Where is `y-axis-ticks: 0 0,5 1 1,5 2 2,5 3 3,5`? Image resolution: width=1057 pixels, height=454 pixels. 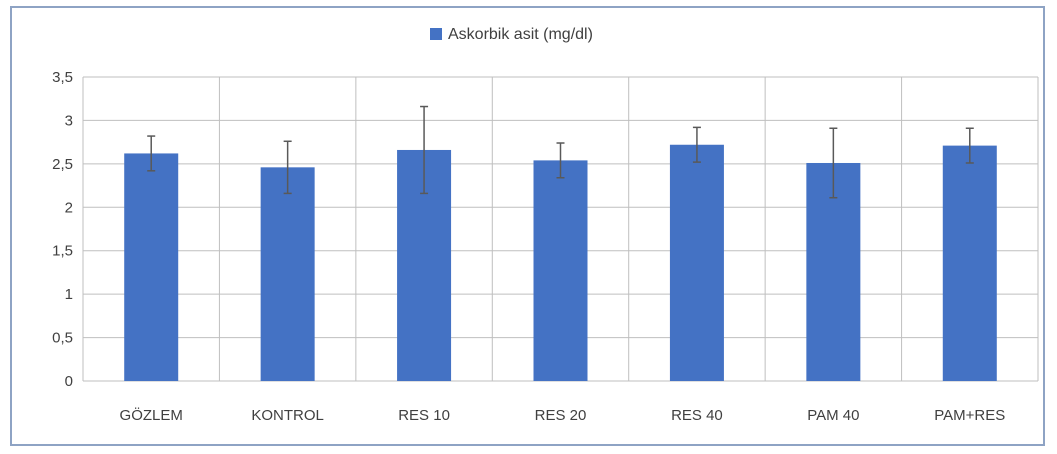 y-axis-ticks: 0 0,5 1 1,5 2 2,5 3 3,5 is located at coordinates (62, 229).